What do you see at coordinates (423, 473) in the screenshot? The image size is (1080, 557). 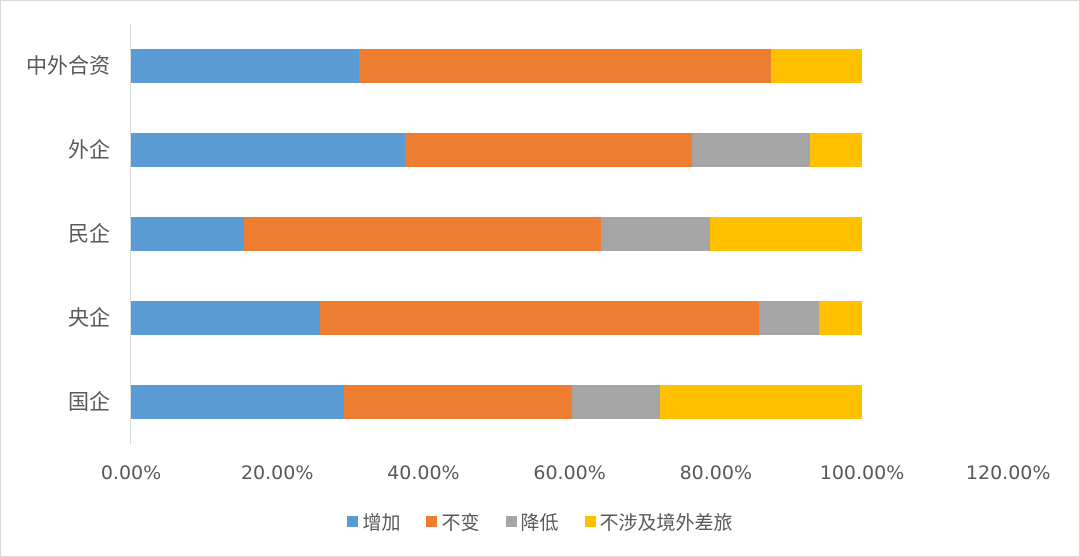 I see `tick-label: 40.00%` at bounding box center [423, 473].